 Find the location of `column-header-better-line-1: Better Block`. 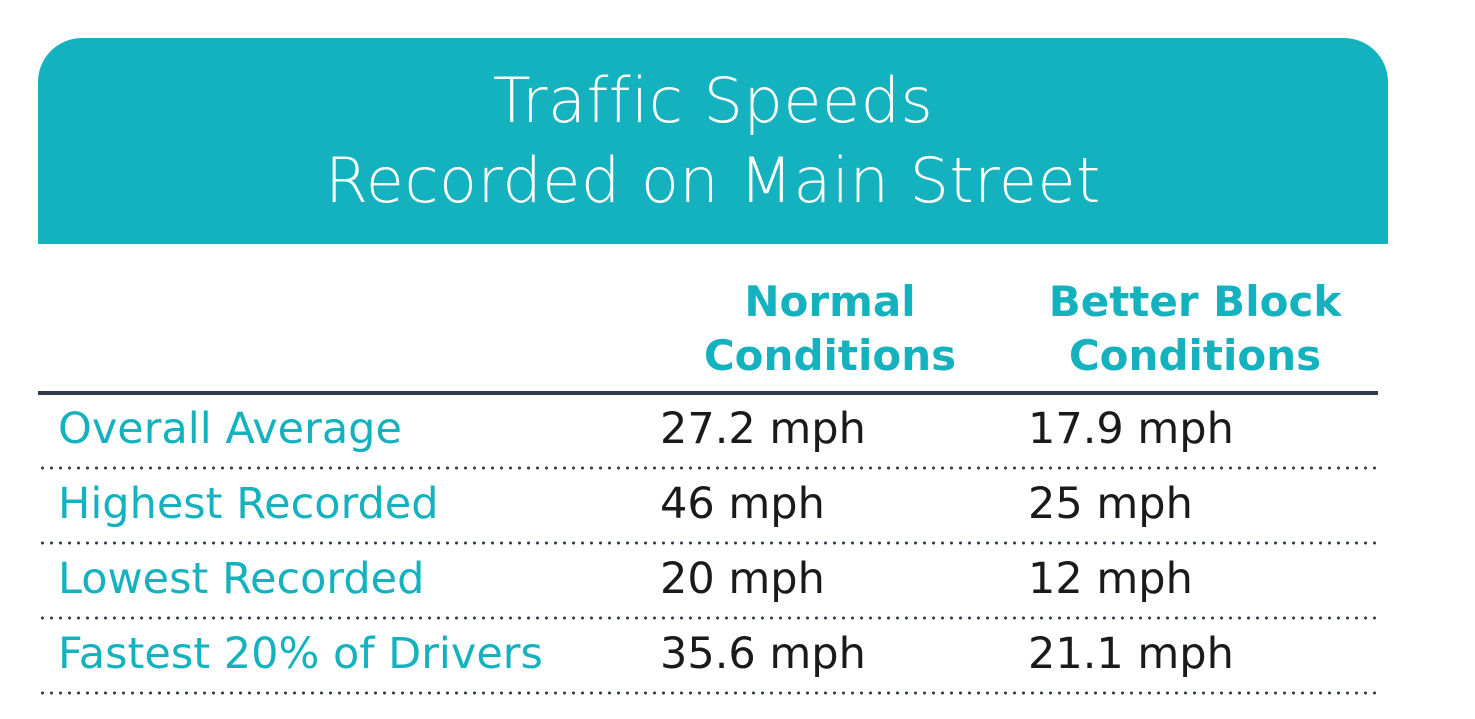

column-header-better-line-1: Better Block is located at coordinates (1195, 301).